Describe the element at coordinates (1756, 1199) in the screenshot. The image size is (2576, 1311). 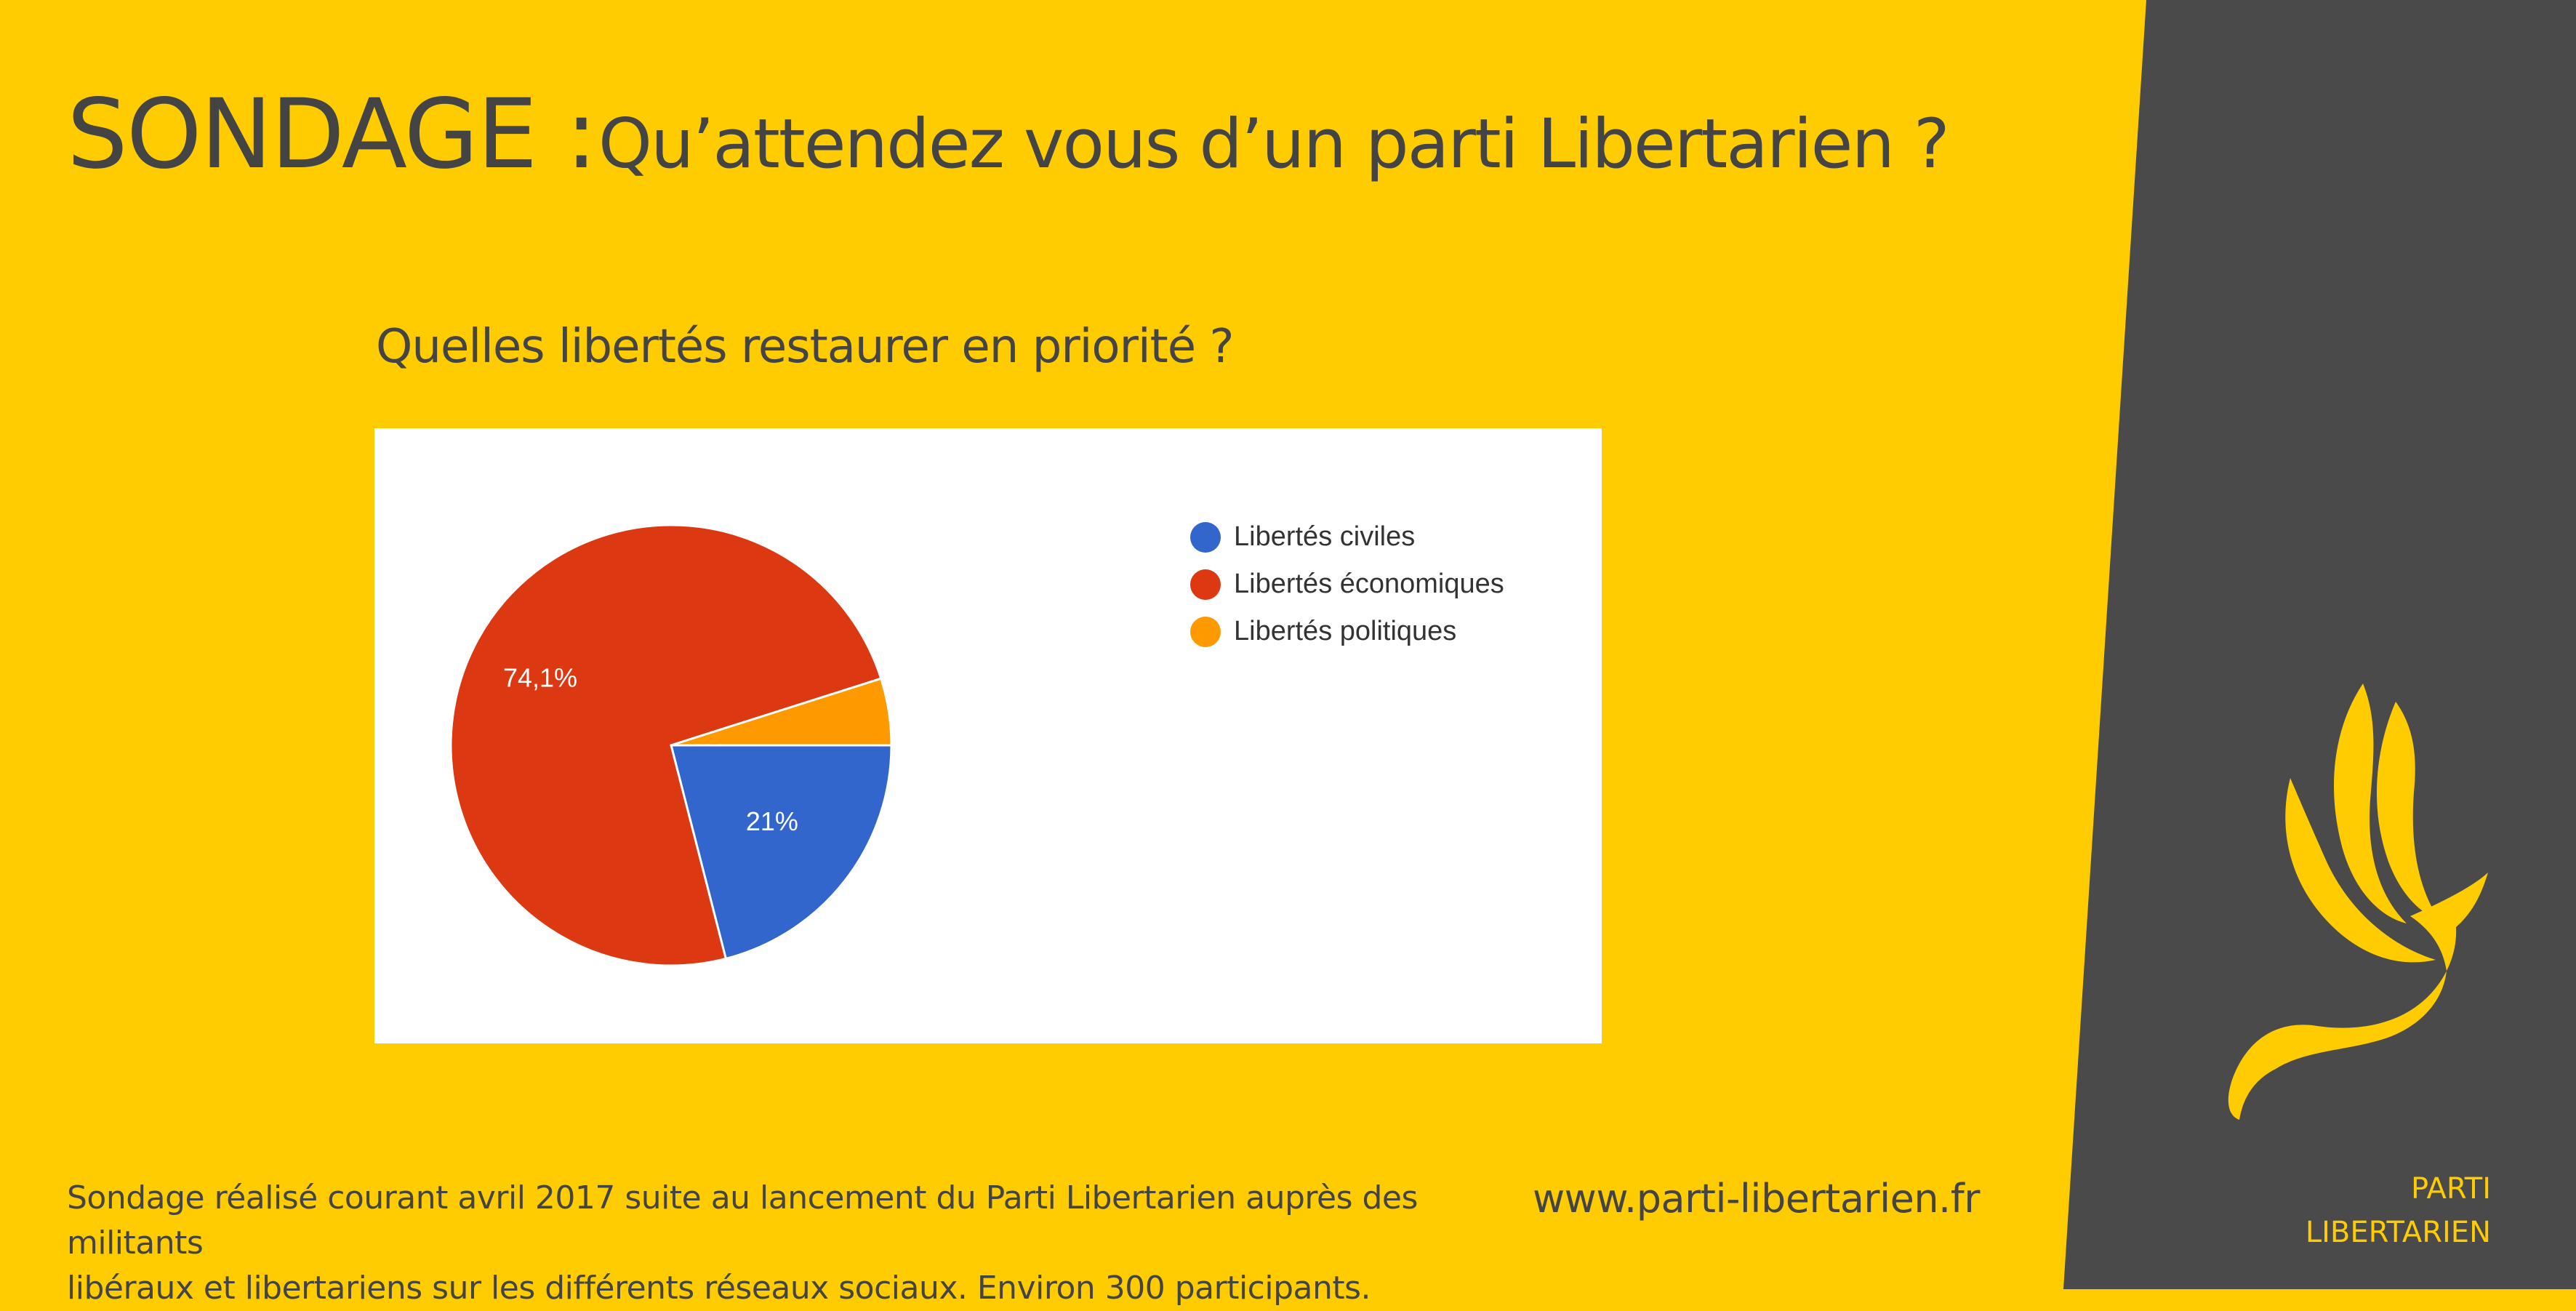
I see `website-link: www.parti-libertarien.fr` at that location.